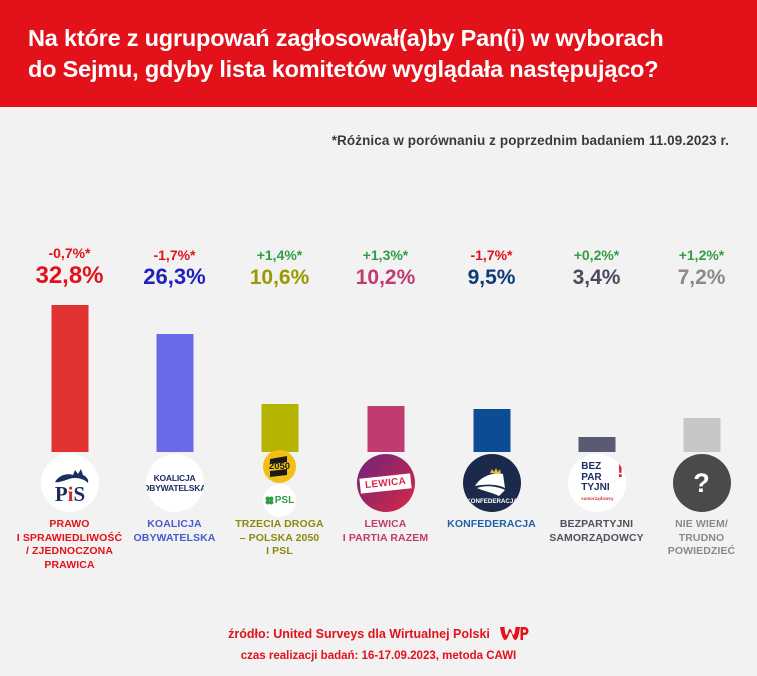 The image size is (757, 676). I want to click on bar-konfederacja, so click(491, 430).